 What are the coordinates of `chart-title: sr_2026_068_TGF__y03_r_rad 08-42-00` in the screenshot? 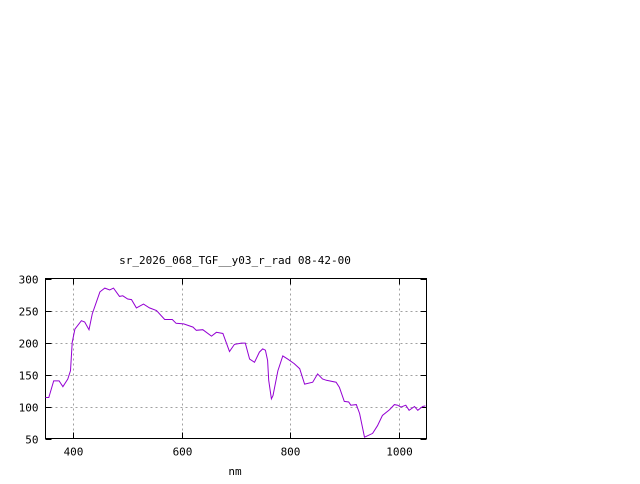 It's located at (235, 260).